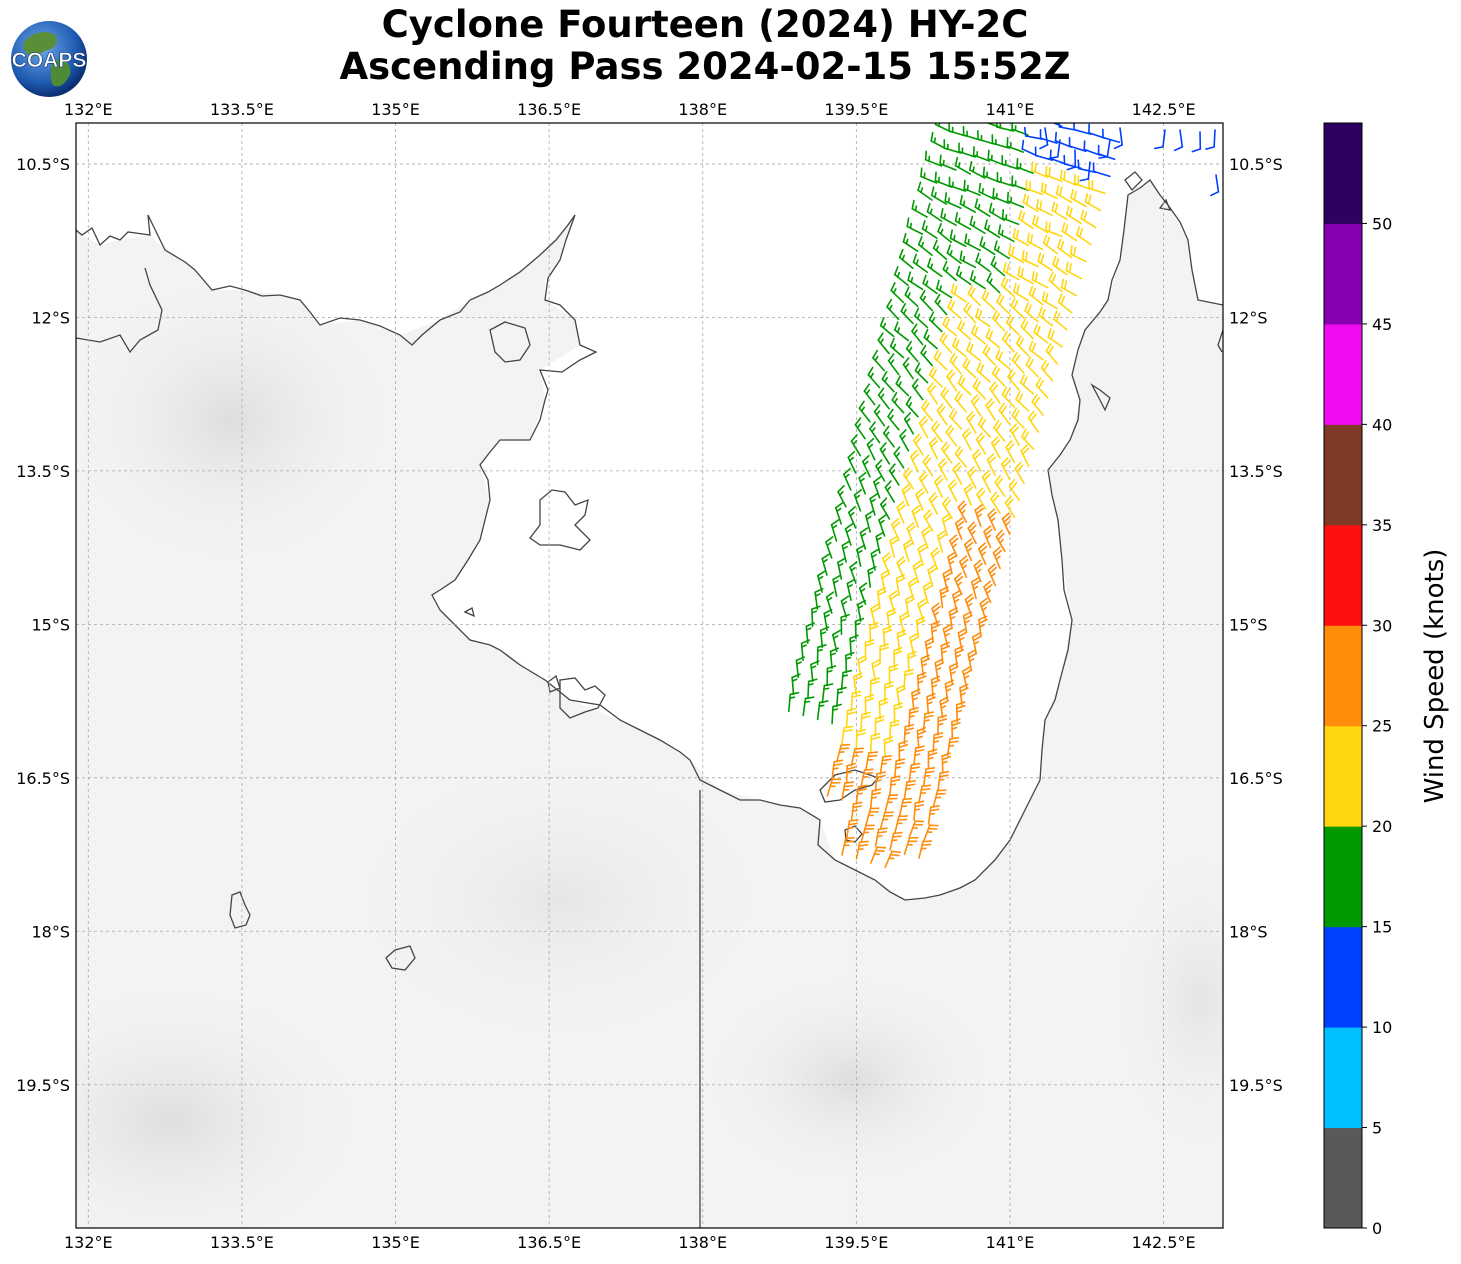  Describe the element at coordinates (1256, 778) in the screenshot. I see `lat-label-right: 16.5°S` at that location.